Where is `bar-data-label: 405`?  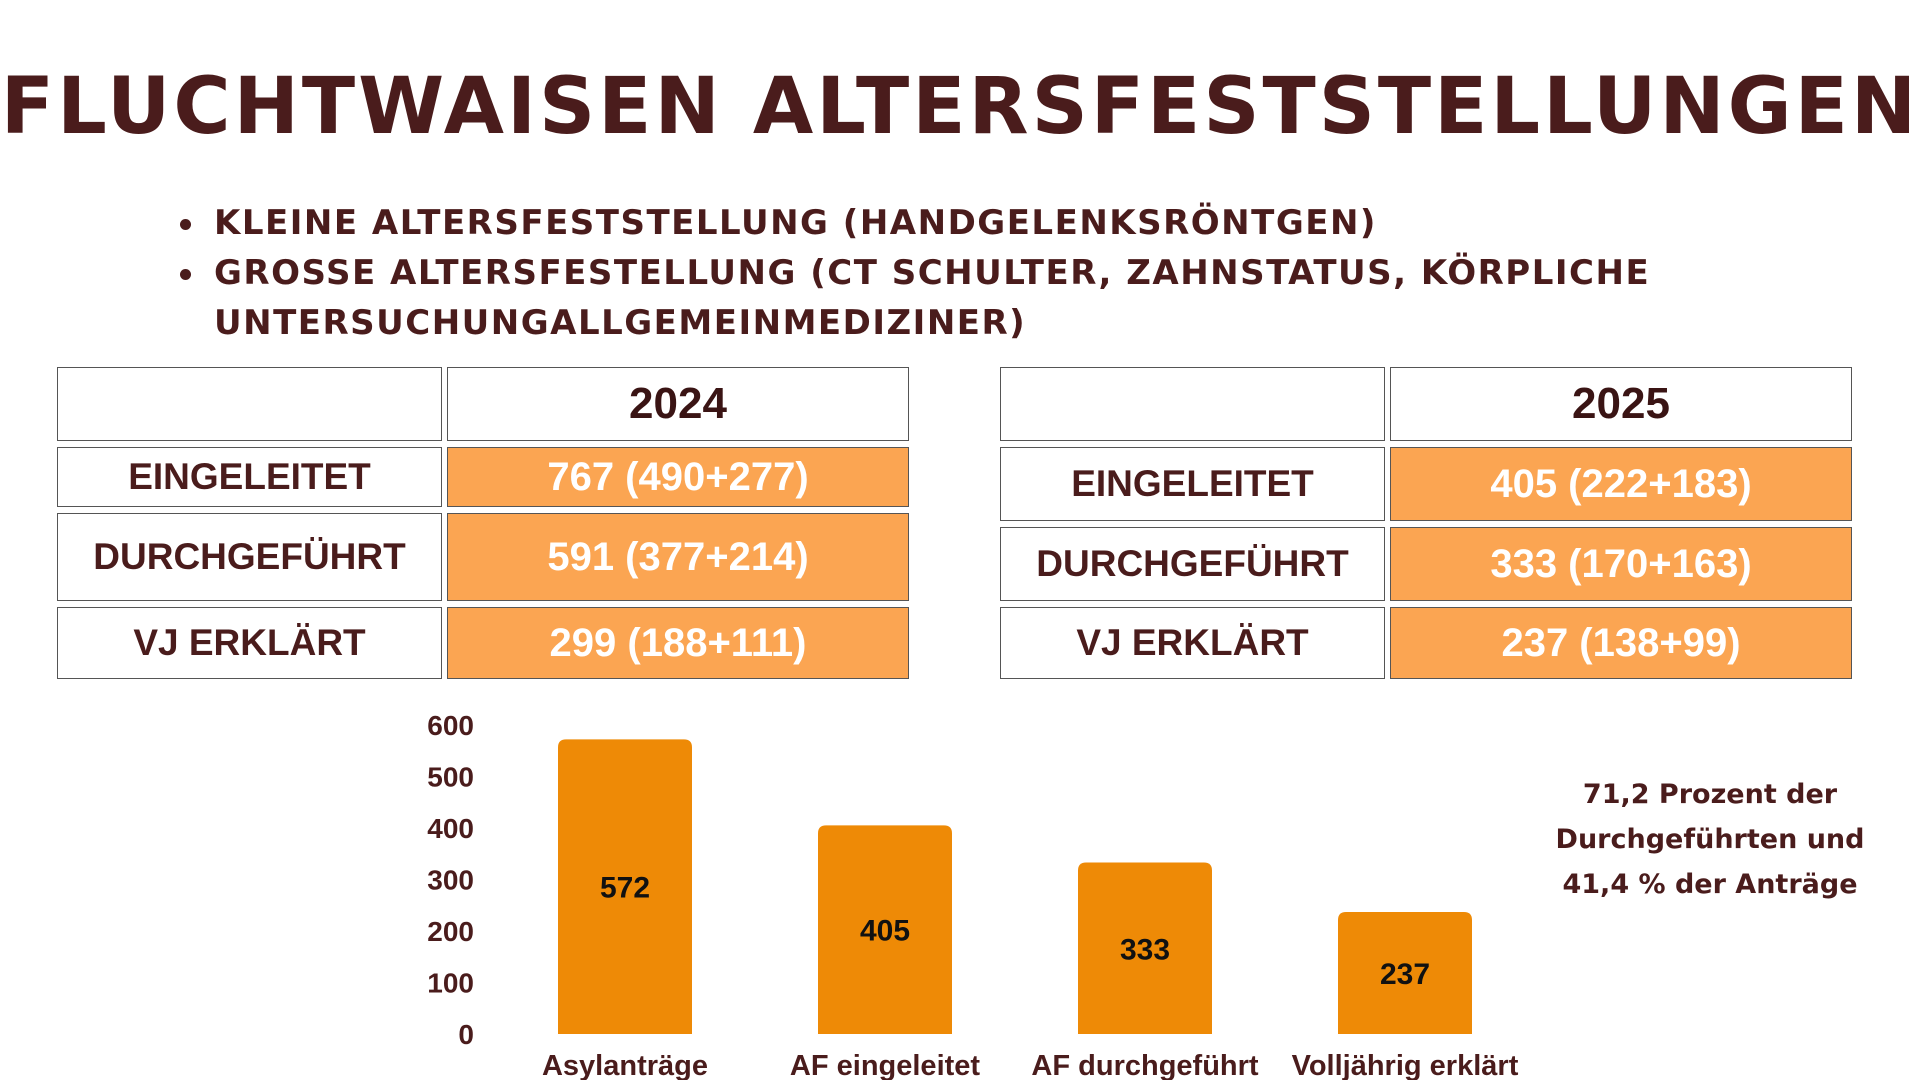 bar-data-label: 405 is located at coordinates (885, 931).